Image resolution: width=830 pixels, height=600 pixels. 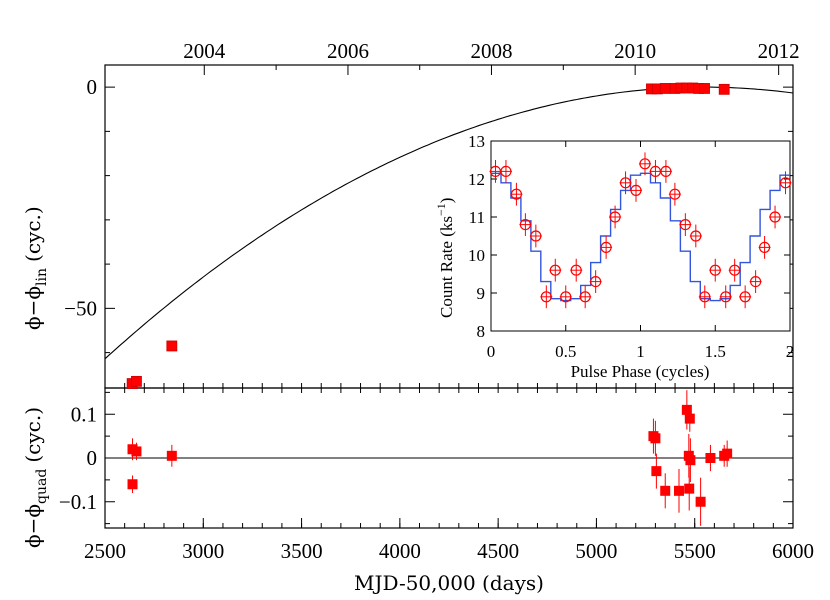 I want to click on inset-ylabel: Count Rate (ks−1), so click(x=445, y=258).